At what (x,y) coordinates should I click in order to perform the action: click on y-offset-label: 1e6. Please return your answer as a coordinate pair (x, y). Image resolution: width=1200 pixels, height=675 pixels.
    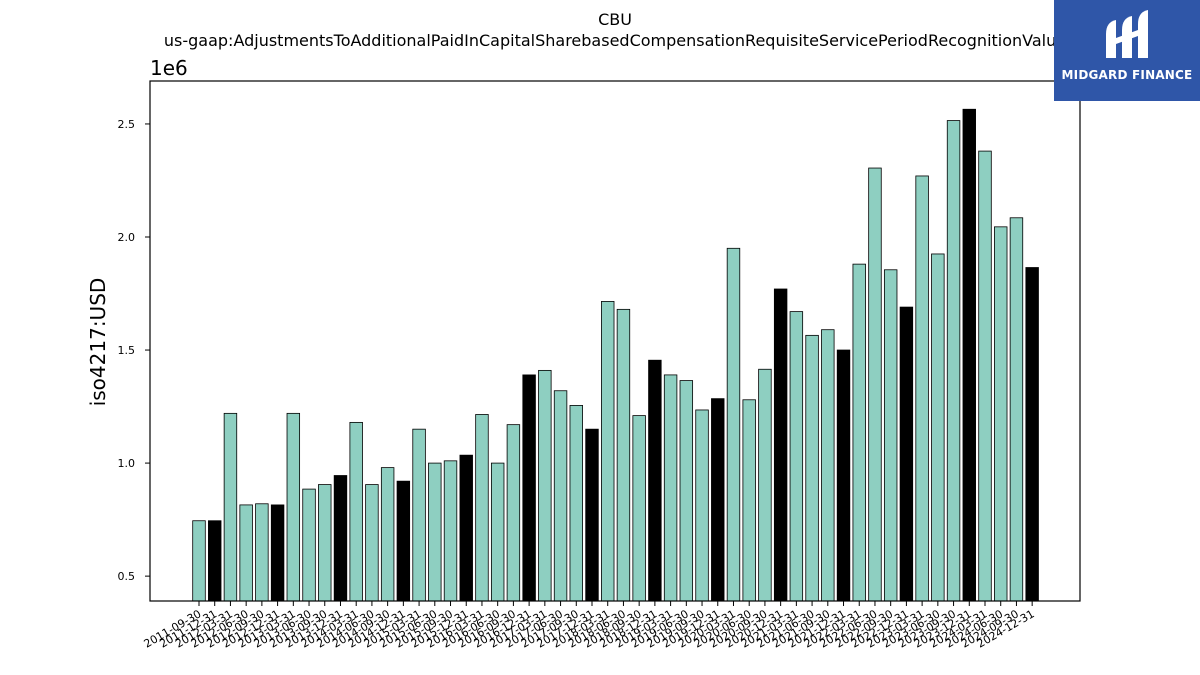
    Looking at the image, I should click on (169, 68).